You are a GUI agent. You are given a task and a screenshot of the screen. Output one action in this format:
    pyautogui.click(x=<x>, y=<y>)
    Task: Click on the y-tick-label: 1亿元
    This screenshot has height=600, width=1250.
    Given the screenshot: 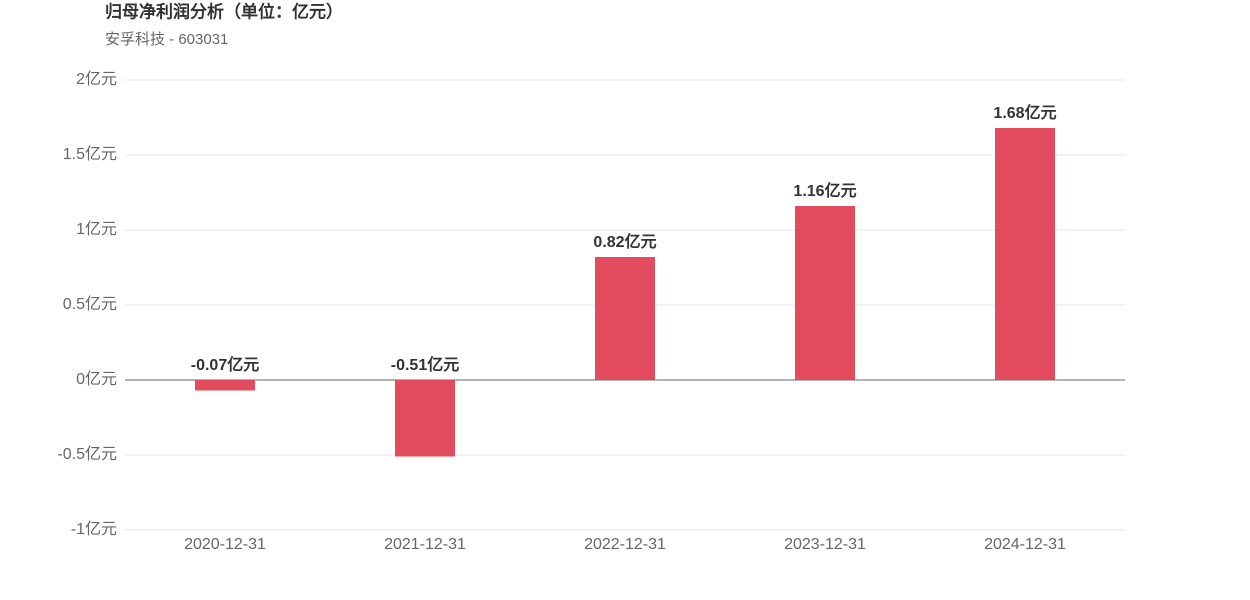 What is the action you would take?
    pyautogui.click(x=96, y=229)
    